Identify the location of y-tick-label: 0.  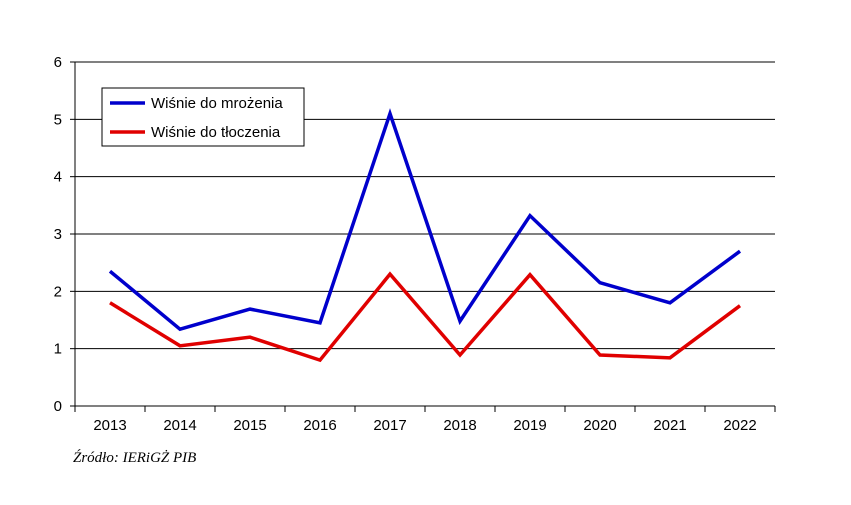
(58, 406).